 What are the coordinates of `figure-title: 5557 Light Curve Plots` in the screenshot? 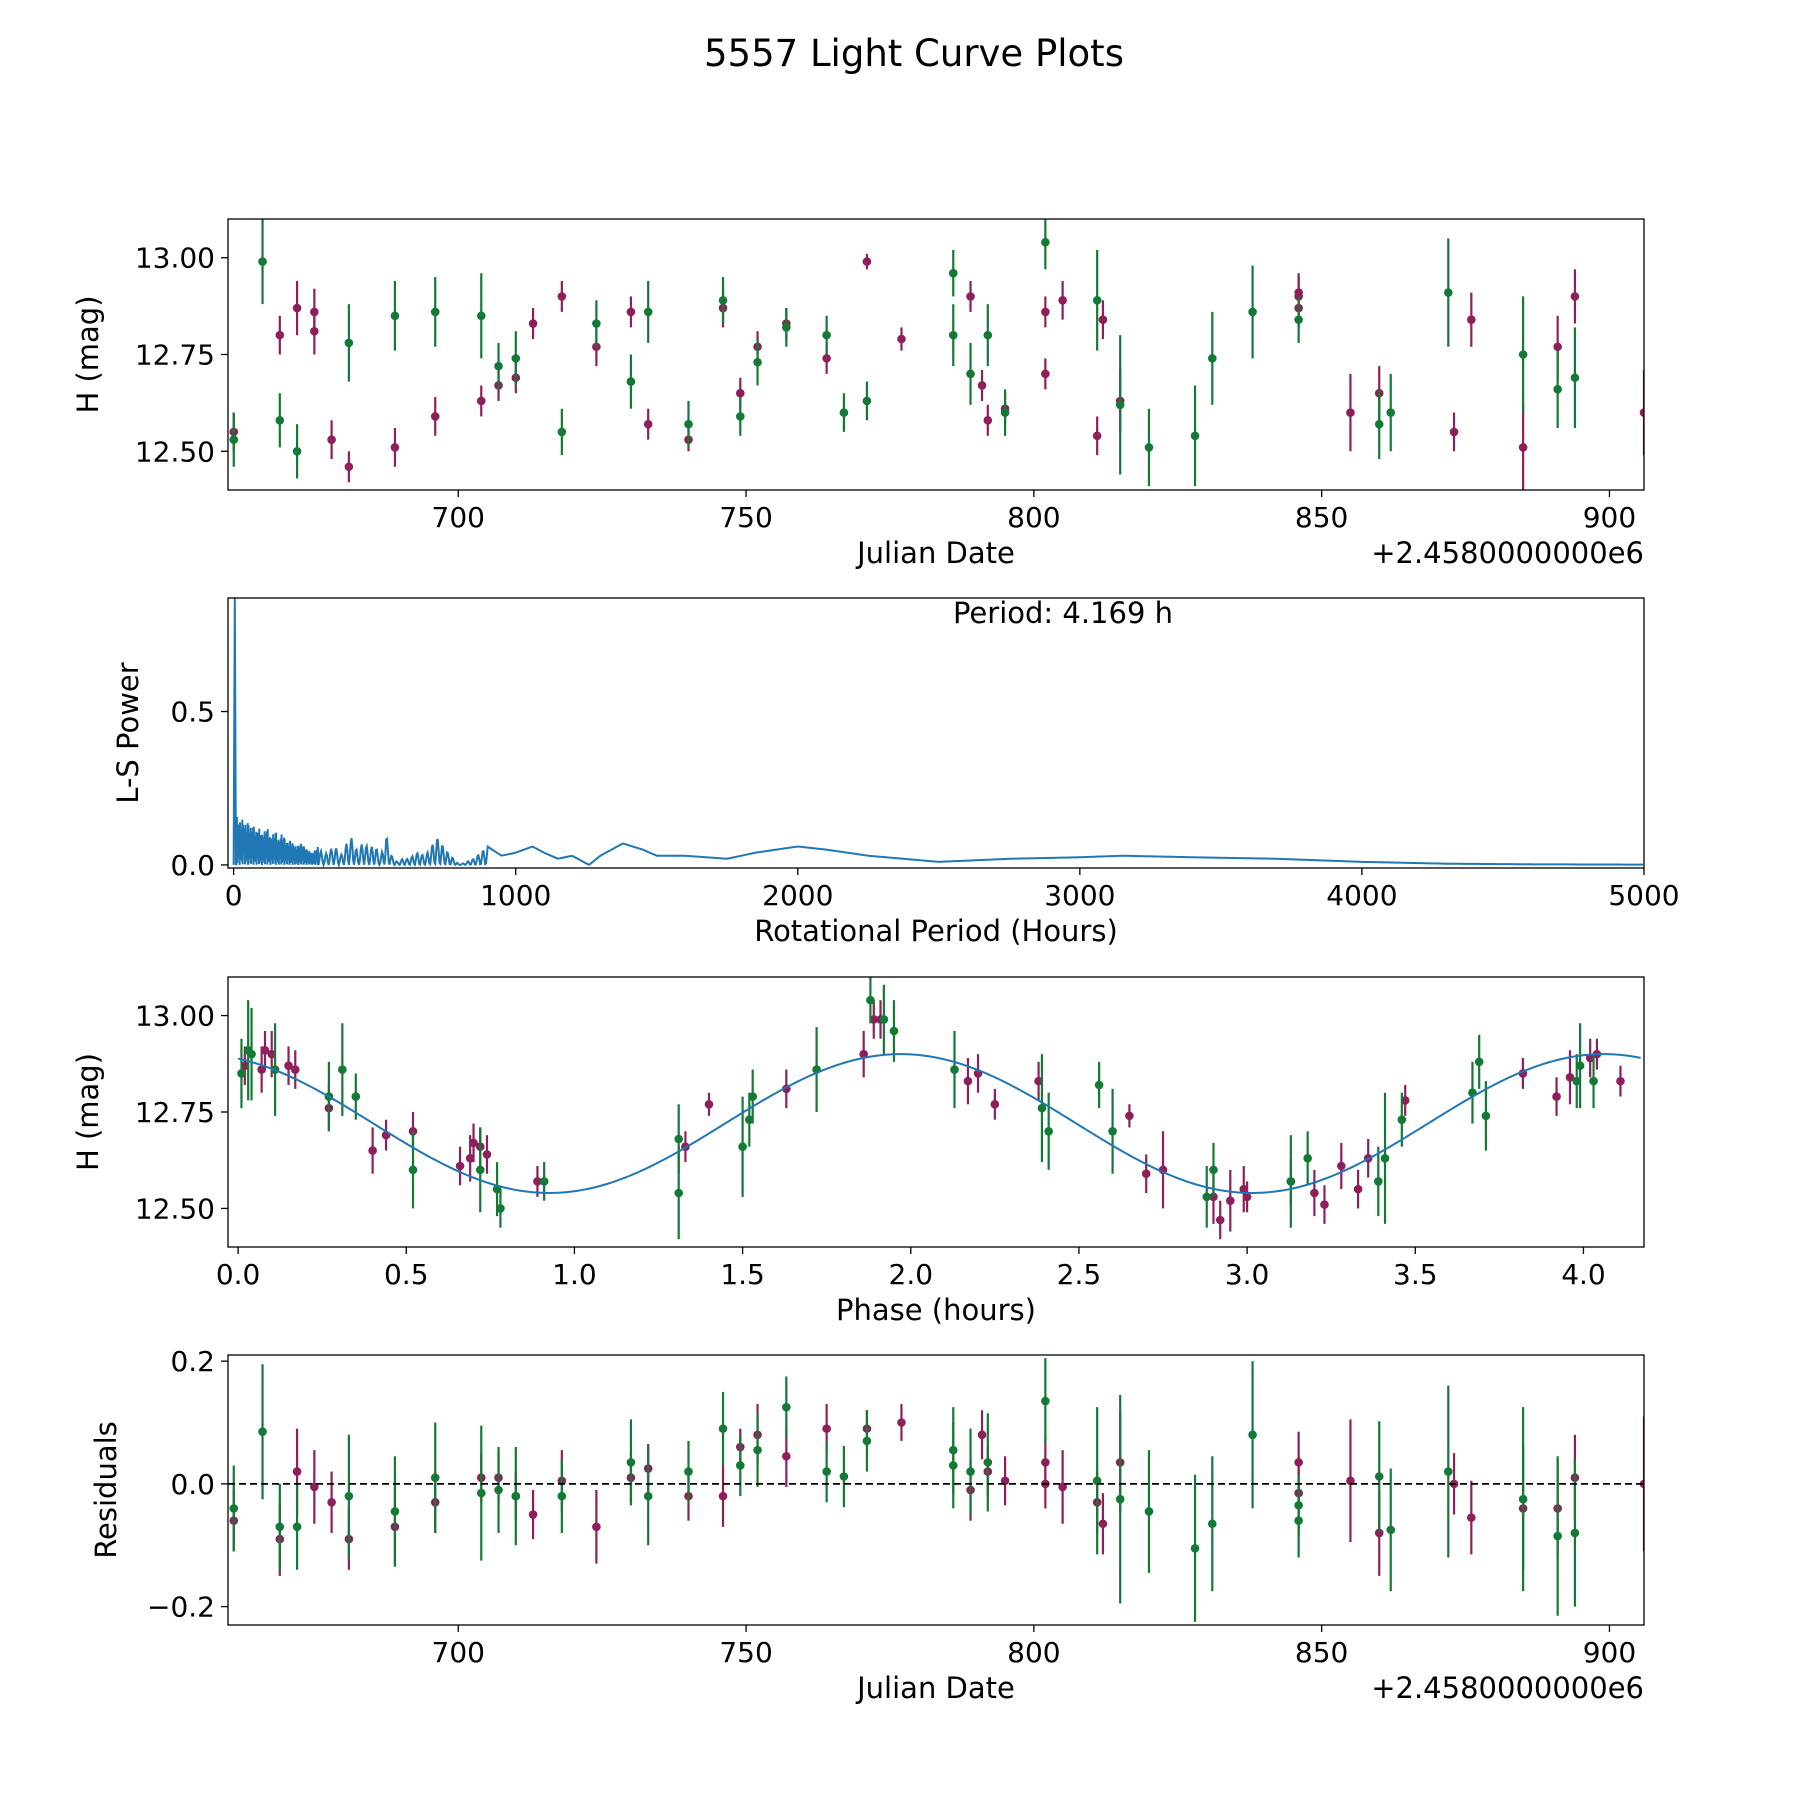 It's located at (914, 53).